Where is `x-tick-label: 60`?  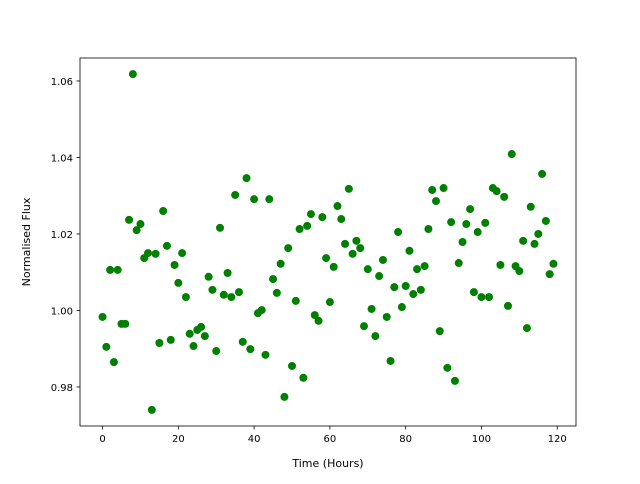 x-tick-label: 60 is located at coordinates (330, 439).